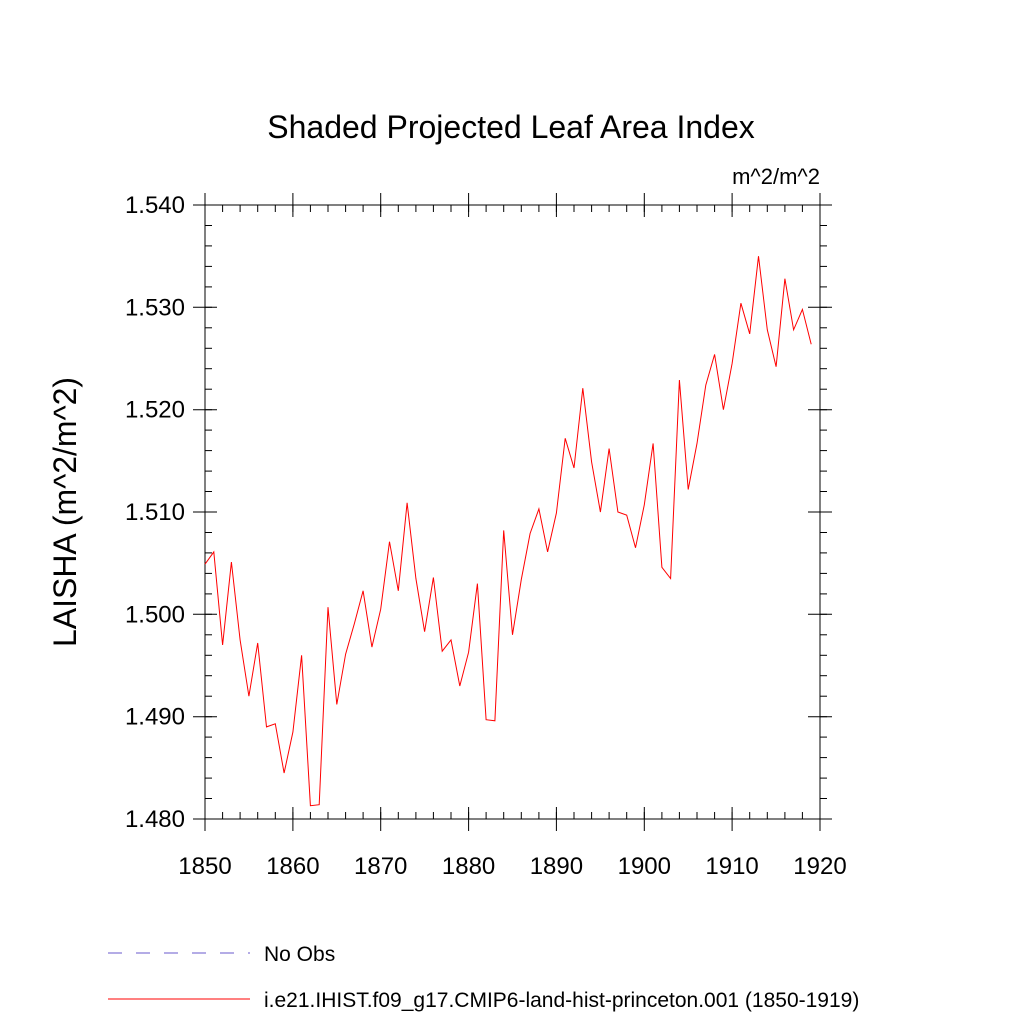 This screenshot has height=1029, width=1024. What do you see at coordinates (644, 866) in the screenshot?
I see `x-tick-label: 1900` at bounding box center [644, 866].